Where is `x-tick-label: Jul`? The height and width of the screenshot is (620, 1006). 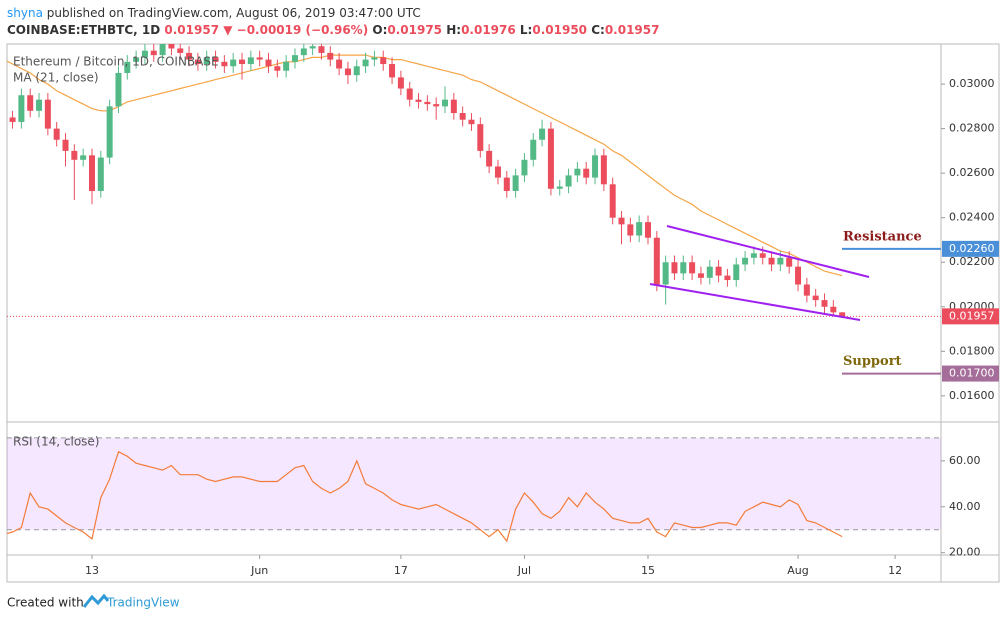
x-tick-label: Jul is located at coordinates (524, 570).